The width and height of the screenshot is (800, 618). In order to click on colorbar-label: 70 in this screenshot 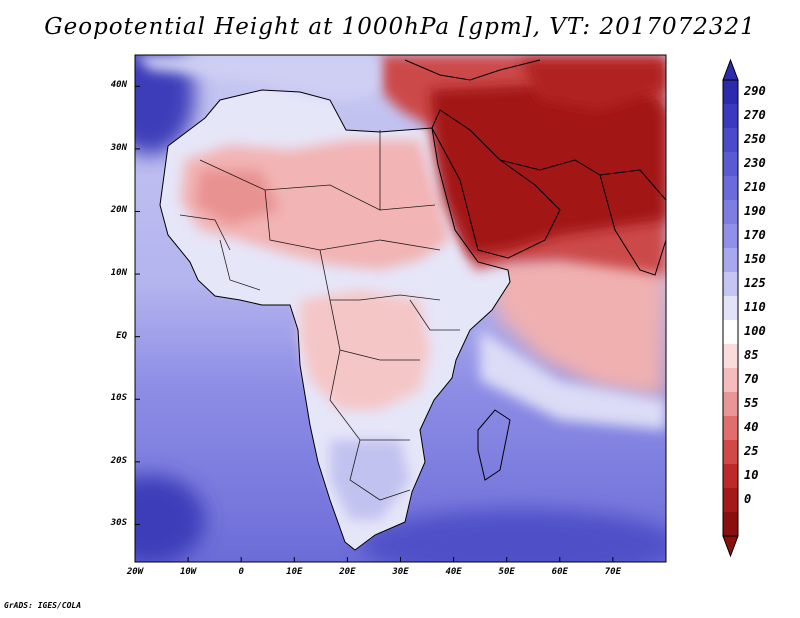, I will do `click(751, 379)`.